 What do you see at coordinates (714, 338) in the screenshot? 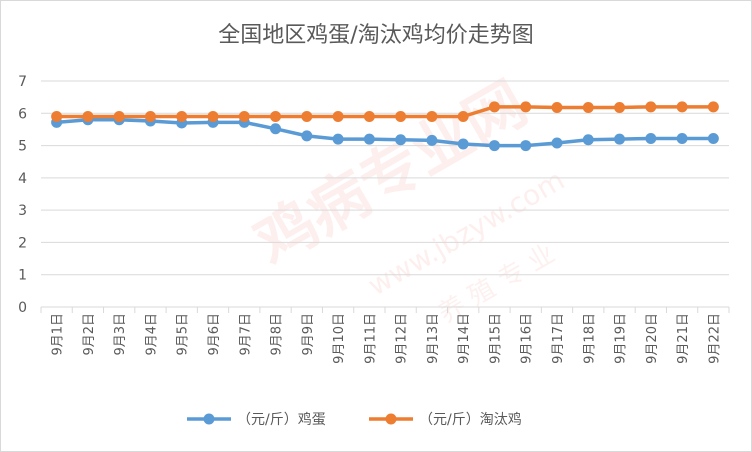
I see `x-tick-label: 9月22日` at bounding box center [714, 338].